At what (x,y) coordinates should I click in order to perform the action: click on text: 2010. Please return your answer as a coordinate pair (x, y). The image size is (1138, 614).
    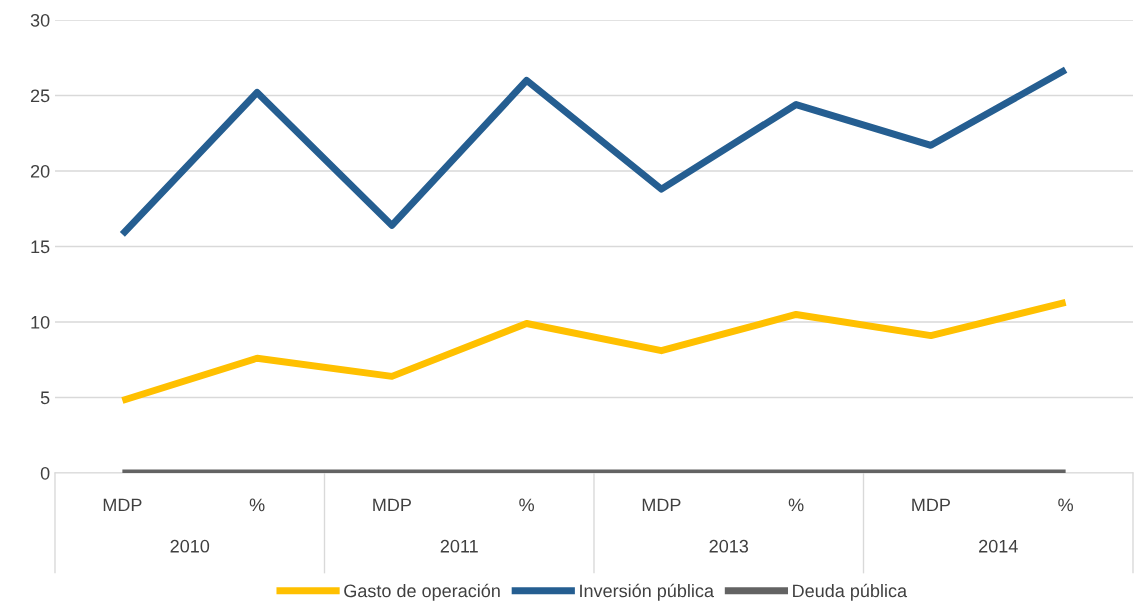
    Looking at the image, I should click on (190, 546).